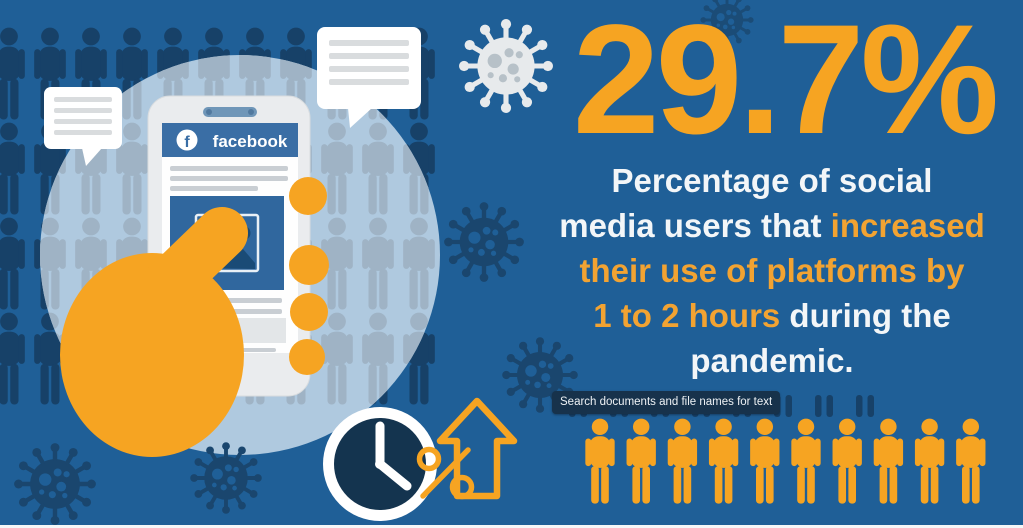 The height and width of the screenshot is (528, 1023). What do you see at coordinates (230, 112) in the screenshot?
I see `phone-speaker` at bounding box center [230, 112].